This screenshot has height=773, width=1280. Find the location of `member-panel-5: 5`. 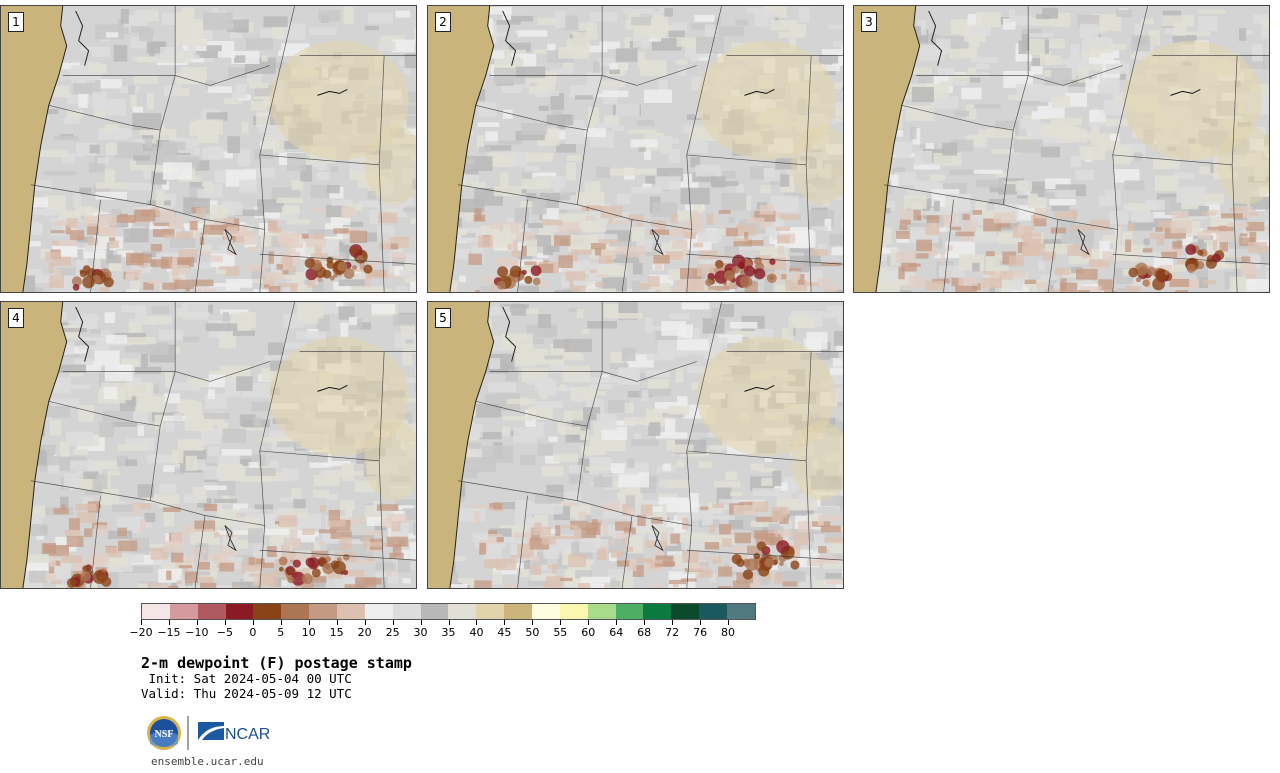

member-panel-5: 5 is located at coordinates (635, 445).